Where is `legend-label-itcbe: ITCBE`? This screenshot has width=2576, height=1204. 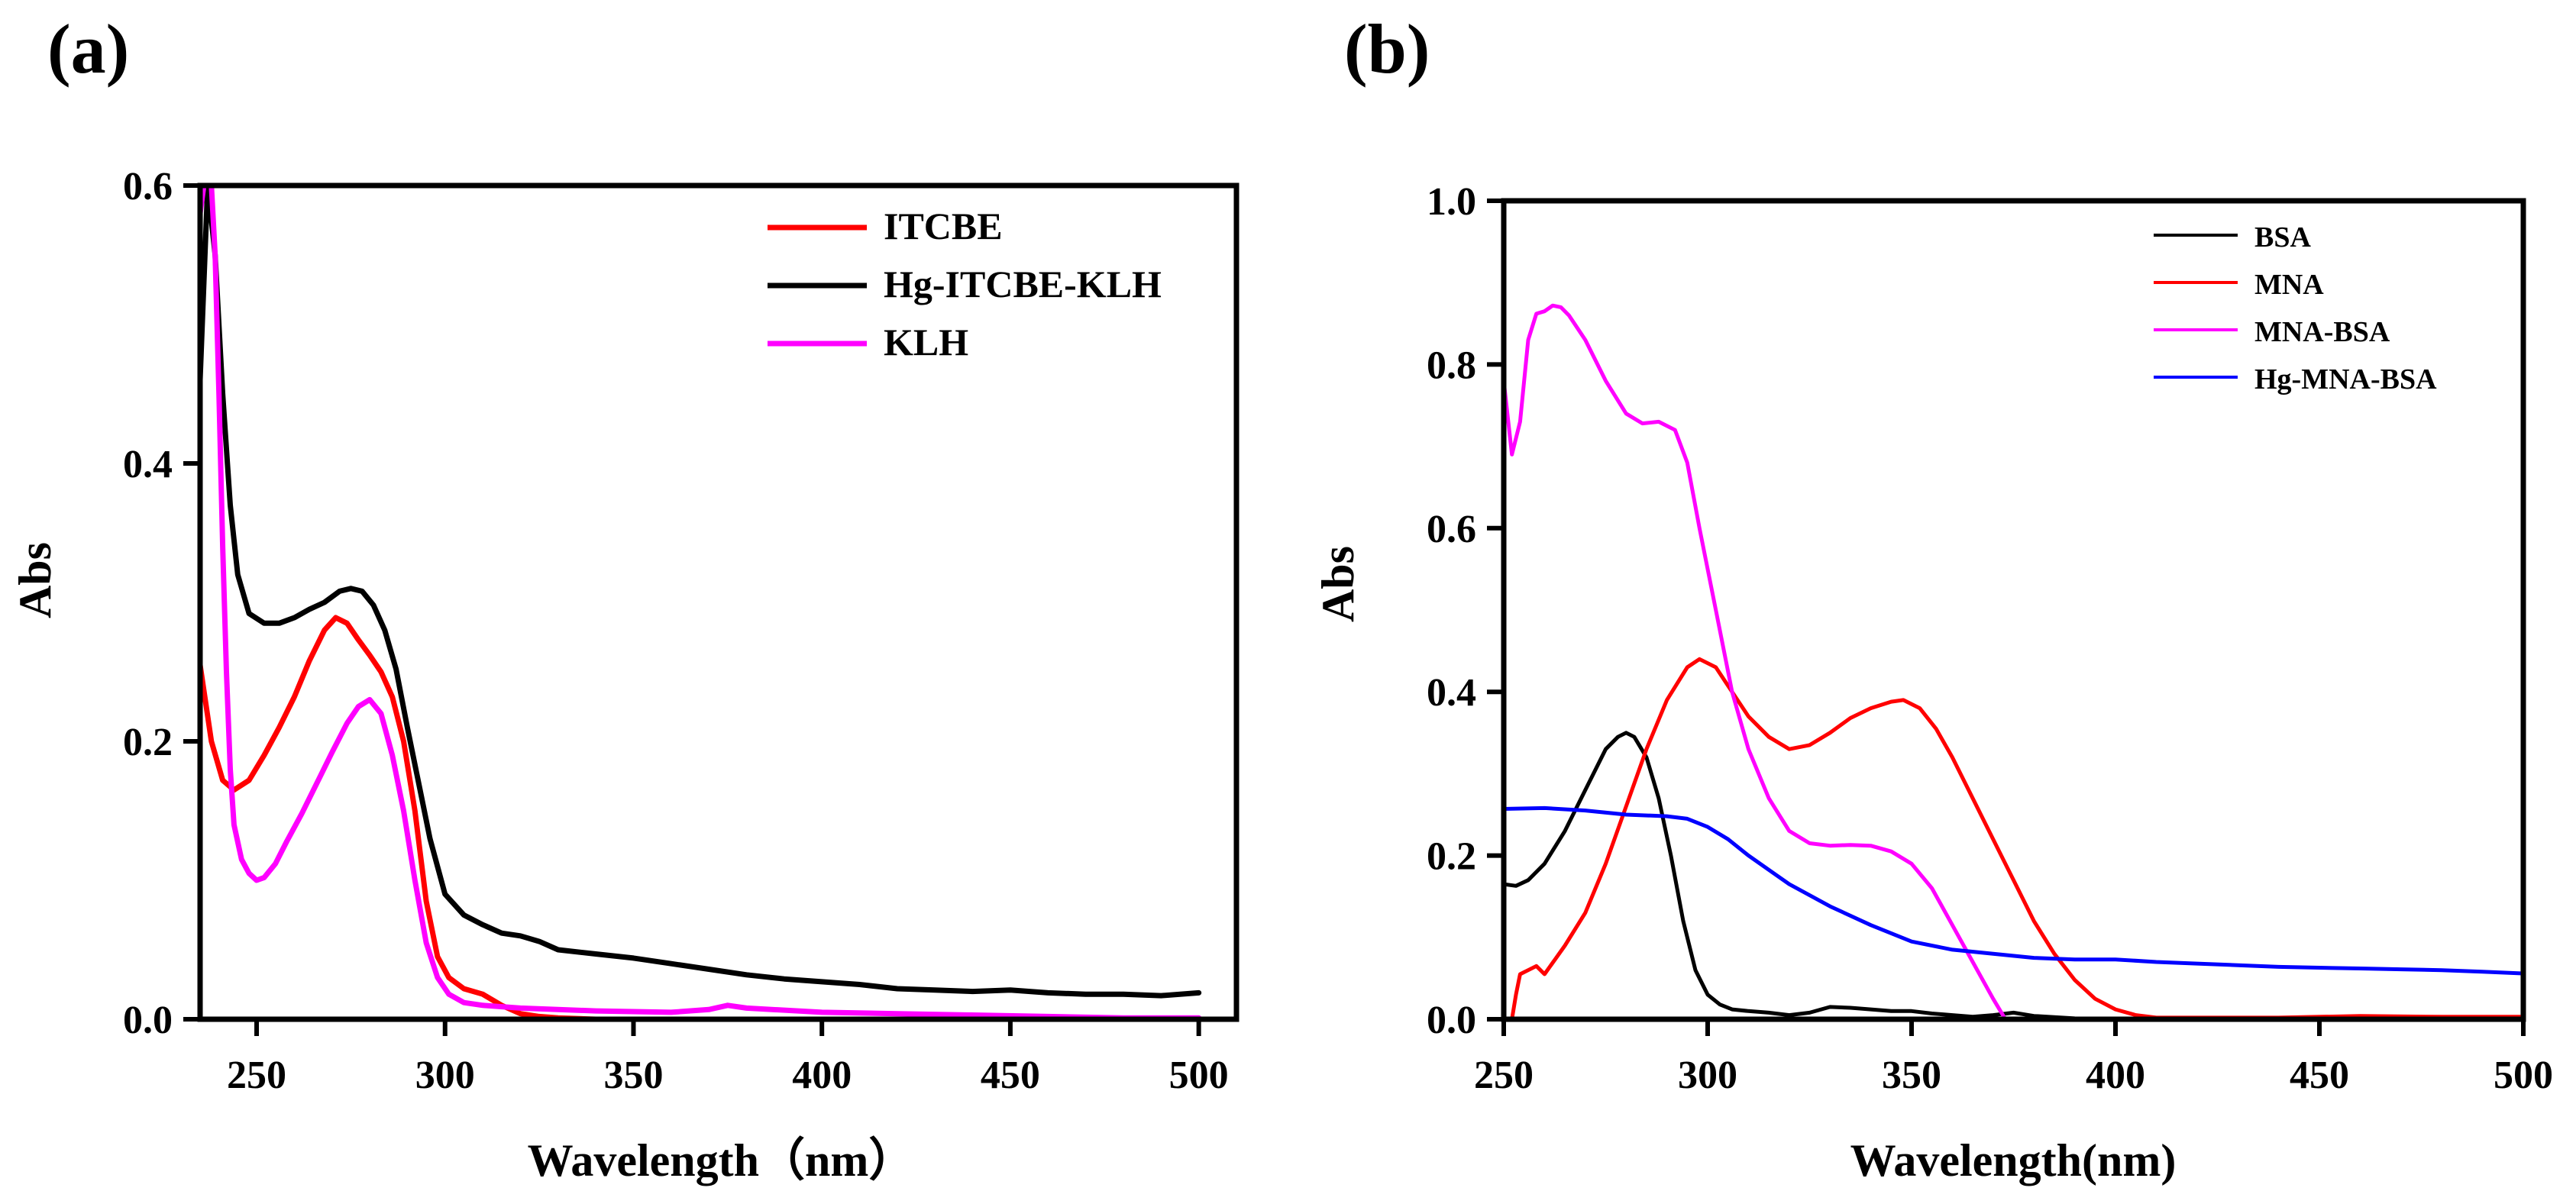
legend-label-itcbe: ITCBE is located at coordinates (943, 226).